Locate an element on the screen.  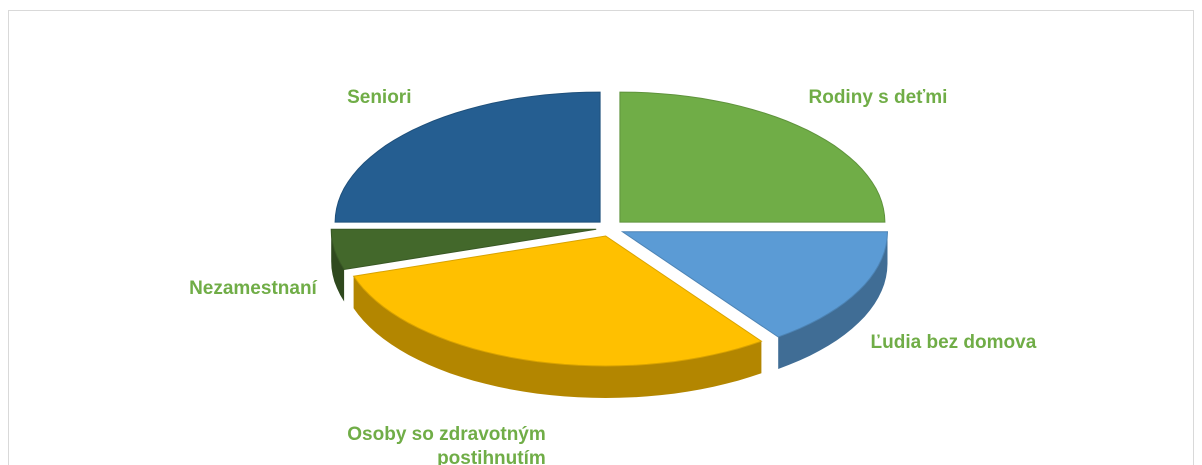
slice-label: Rodiny s deťmi is located at coordinates (878, 97).